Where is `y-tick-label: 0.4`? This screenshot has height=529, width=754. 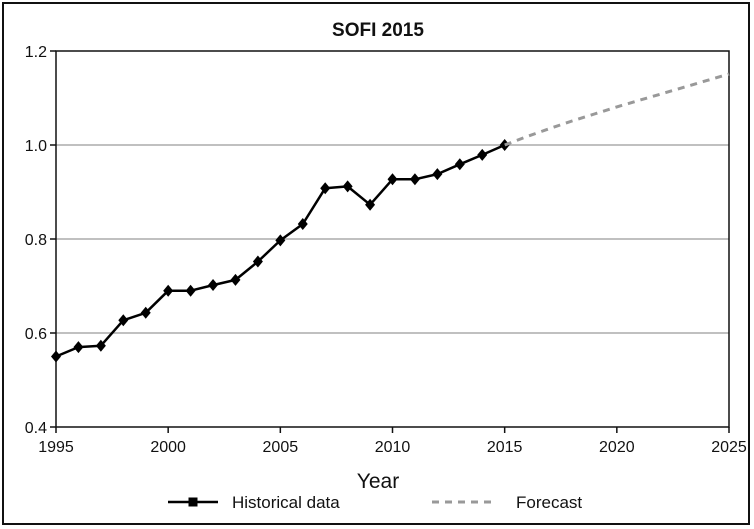
y-tick-label: 0.4 is located at coordinates (36, 428).